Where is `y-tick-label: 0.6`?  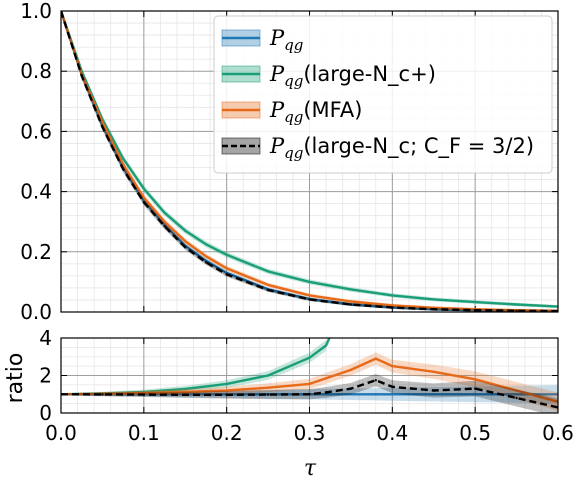
y-tick-label: 0.6 is located at coordinates (36, 131).